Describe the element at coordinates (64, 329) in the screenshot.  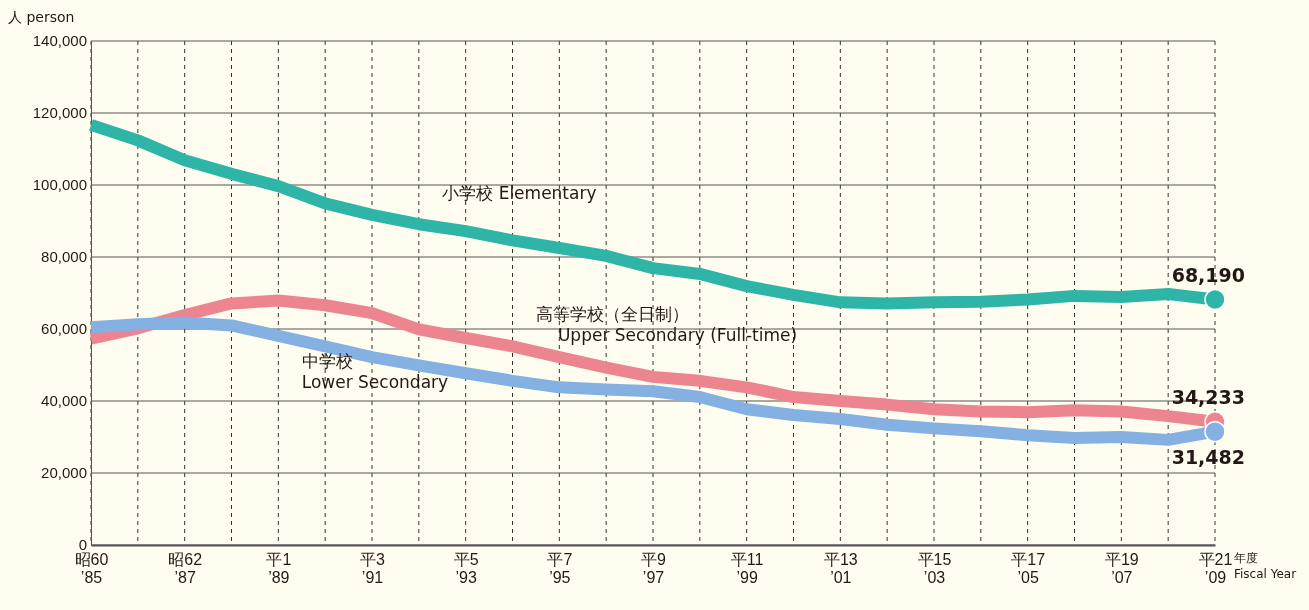
I see `y-tick-label: 60,000` at that location.